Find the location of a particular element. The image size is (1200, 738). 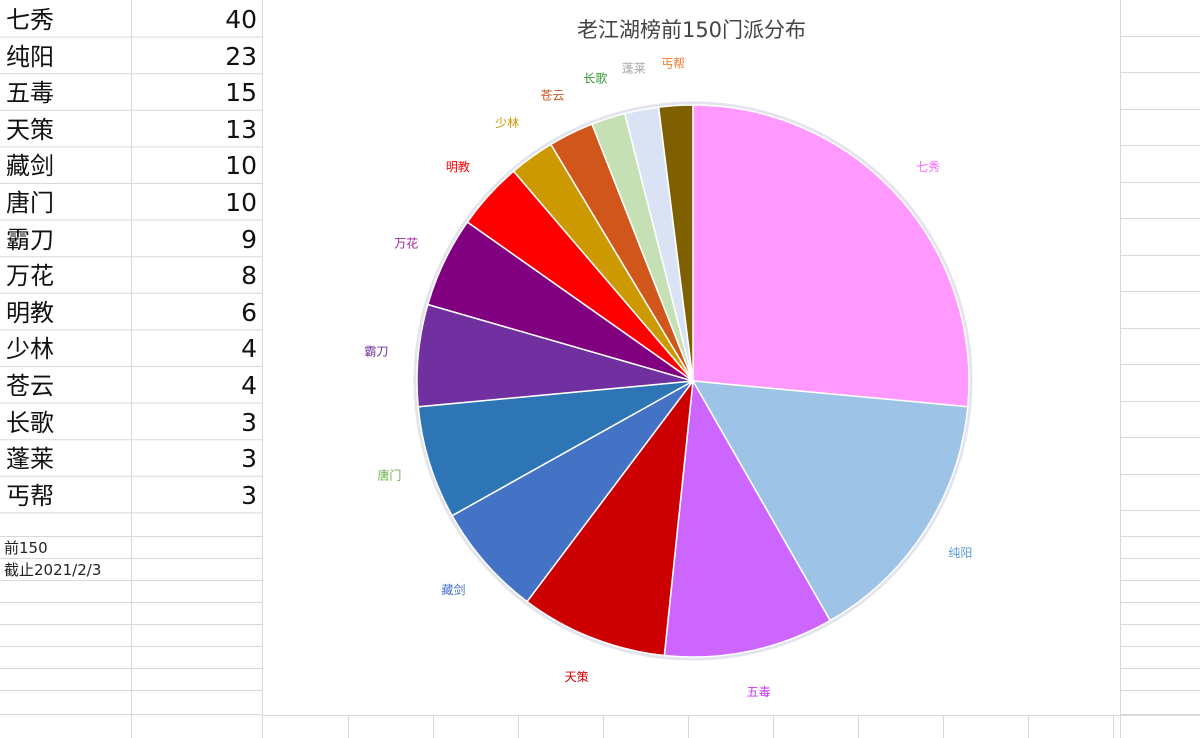

table-row: 苍云 4 is located at coordinates (131, 385).